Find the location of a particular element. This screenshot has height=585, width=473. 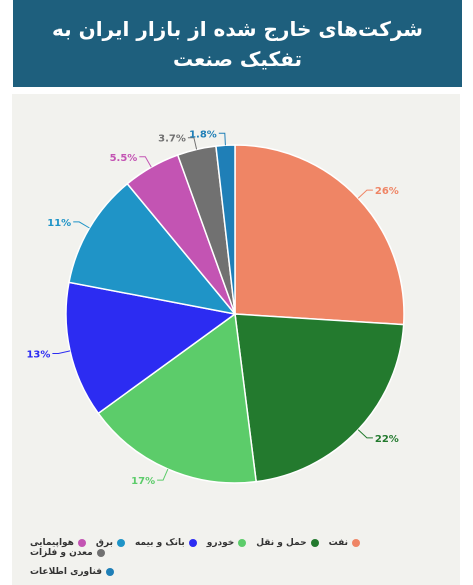

legend-label: حمل و نقل is located at coordinates (281, 543).